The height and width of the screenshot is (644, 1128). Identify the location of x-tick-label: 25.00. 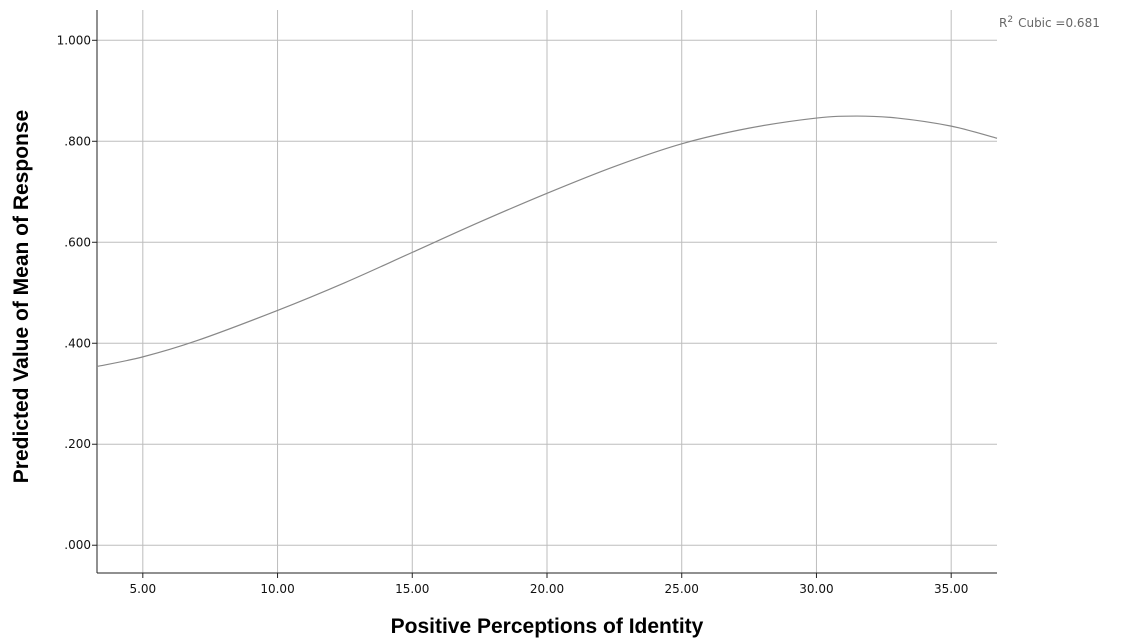
(682, 589).